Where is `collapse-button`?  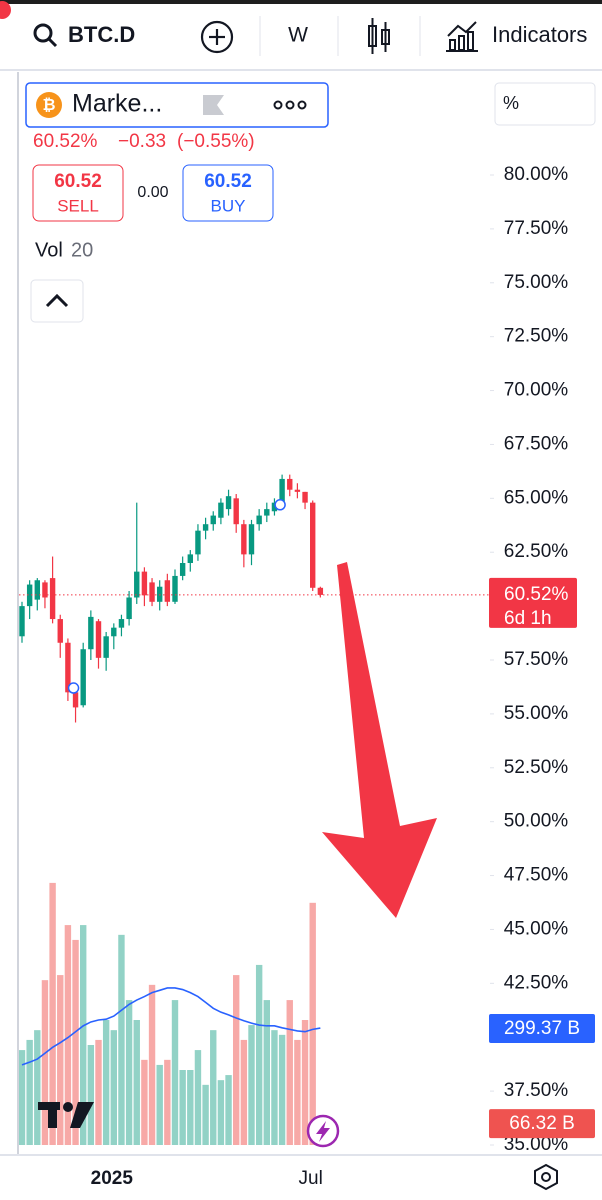 collapse-button is located at coordinates (57, 301).